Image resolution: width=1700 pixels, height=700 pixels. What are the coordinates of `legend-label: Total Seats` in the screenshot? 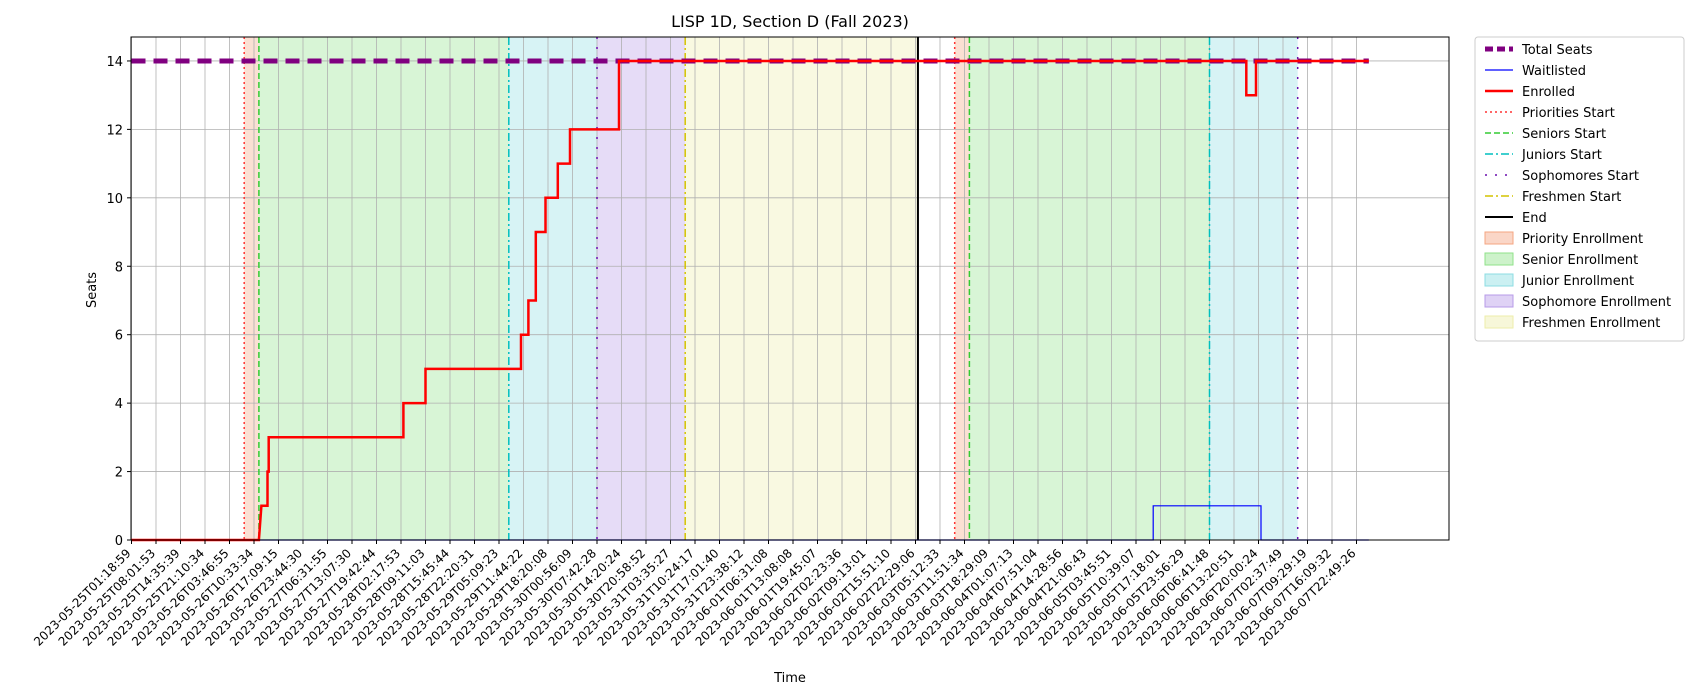 It's located at (1557, 50).